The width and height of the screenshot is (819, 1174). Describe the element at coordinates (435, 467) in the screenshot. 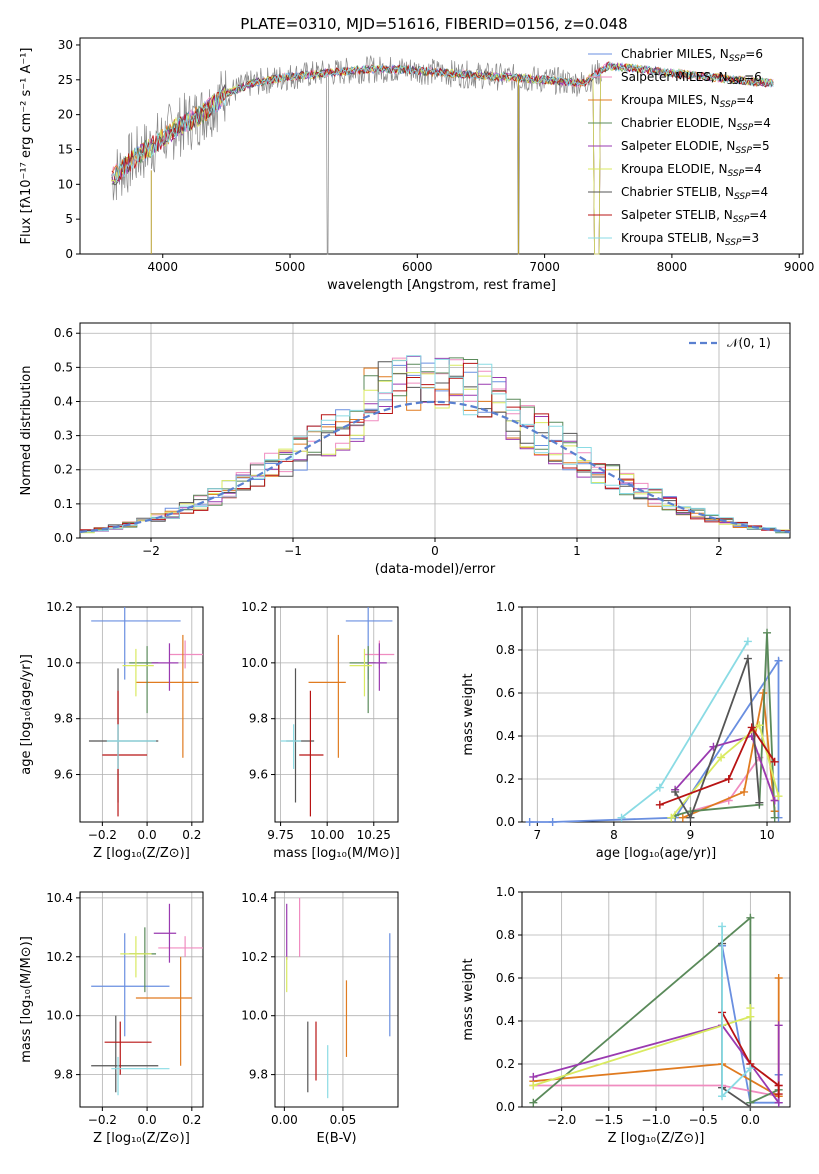

I see `normal-curve` at that location.